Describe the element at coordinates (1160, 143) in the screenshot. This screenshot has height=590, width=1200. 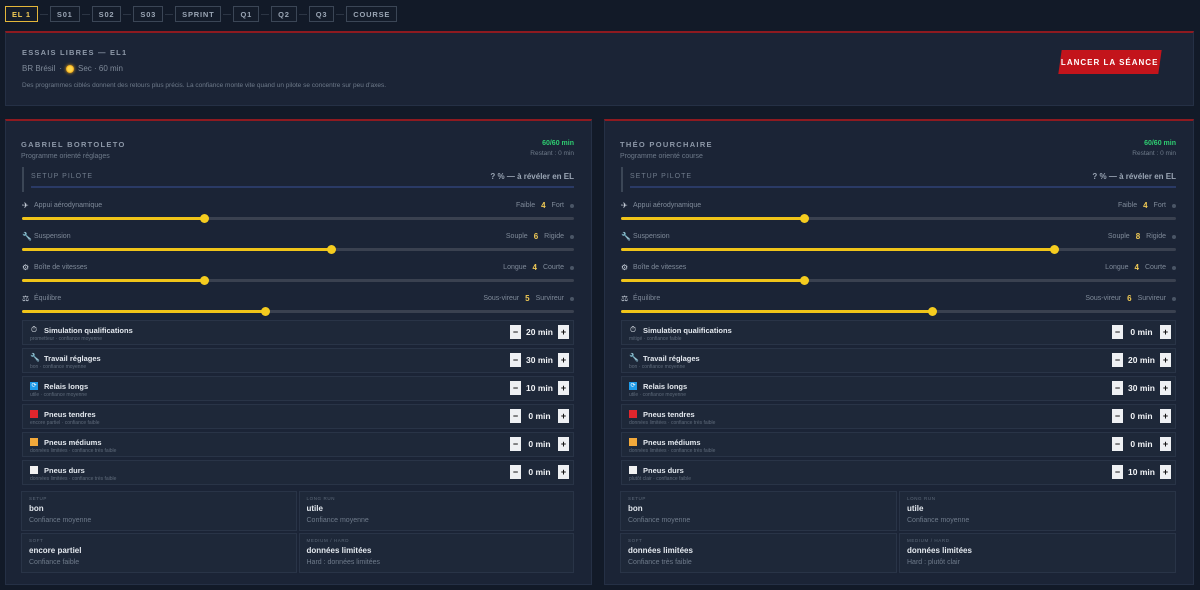
I see `time-used: 60/60 min` at that location.